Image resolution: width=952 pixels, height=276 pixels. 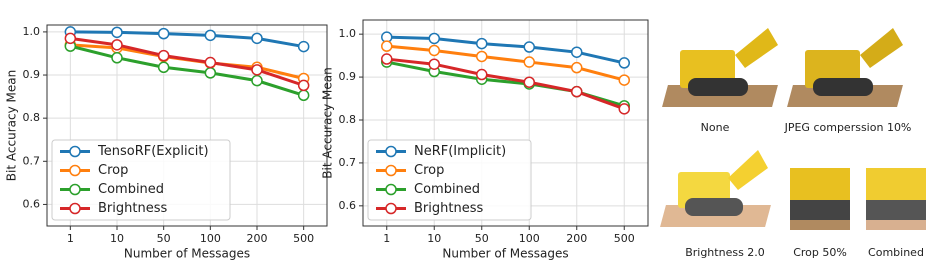 I want to click on caption: Combined, so click(x=896, y=252).